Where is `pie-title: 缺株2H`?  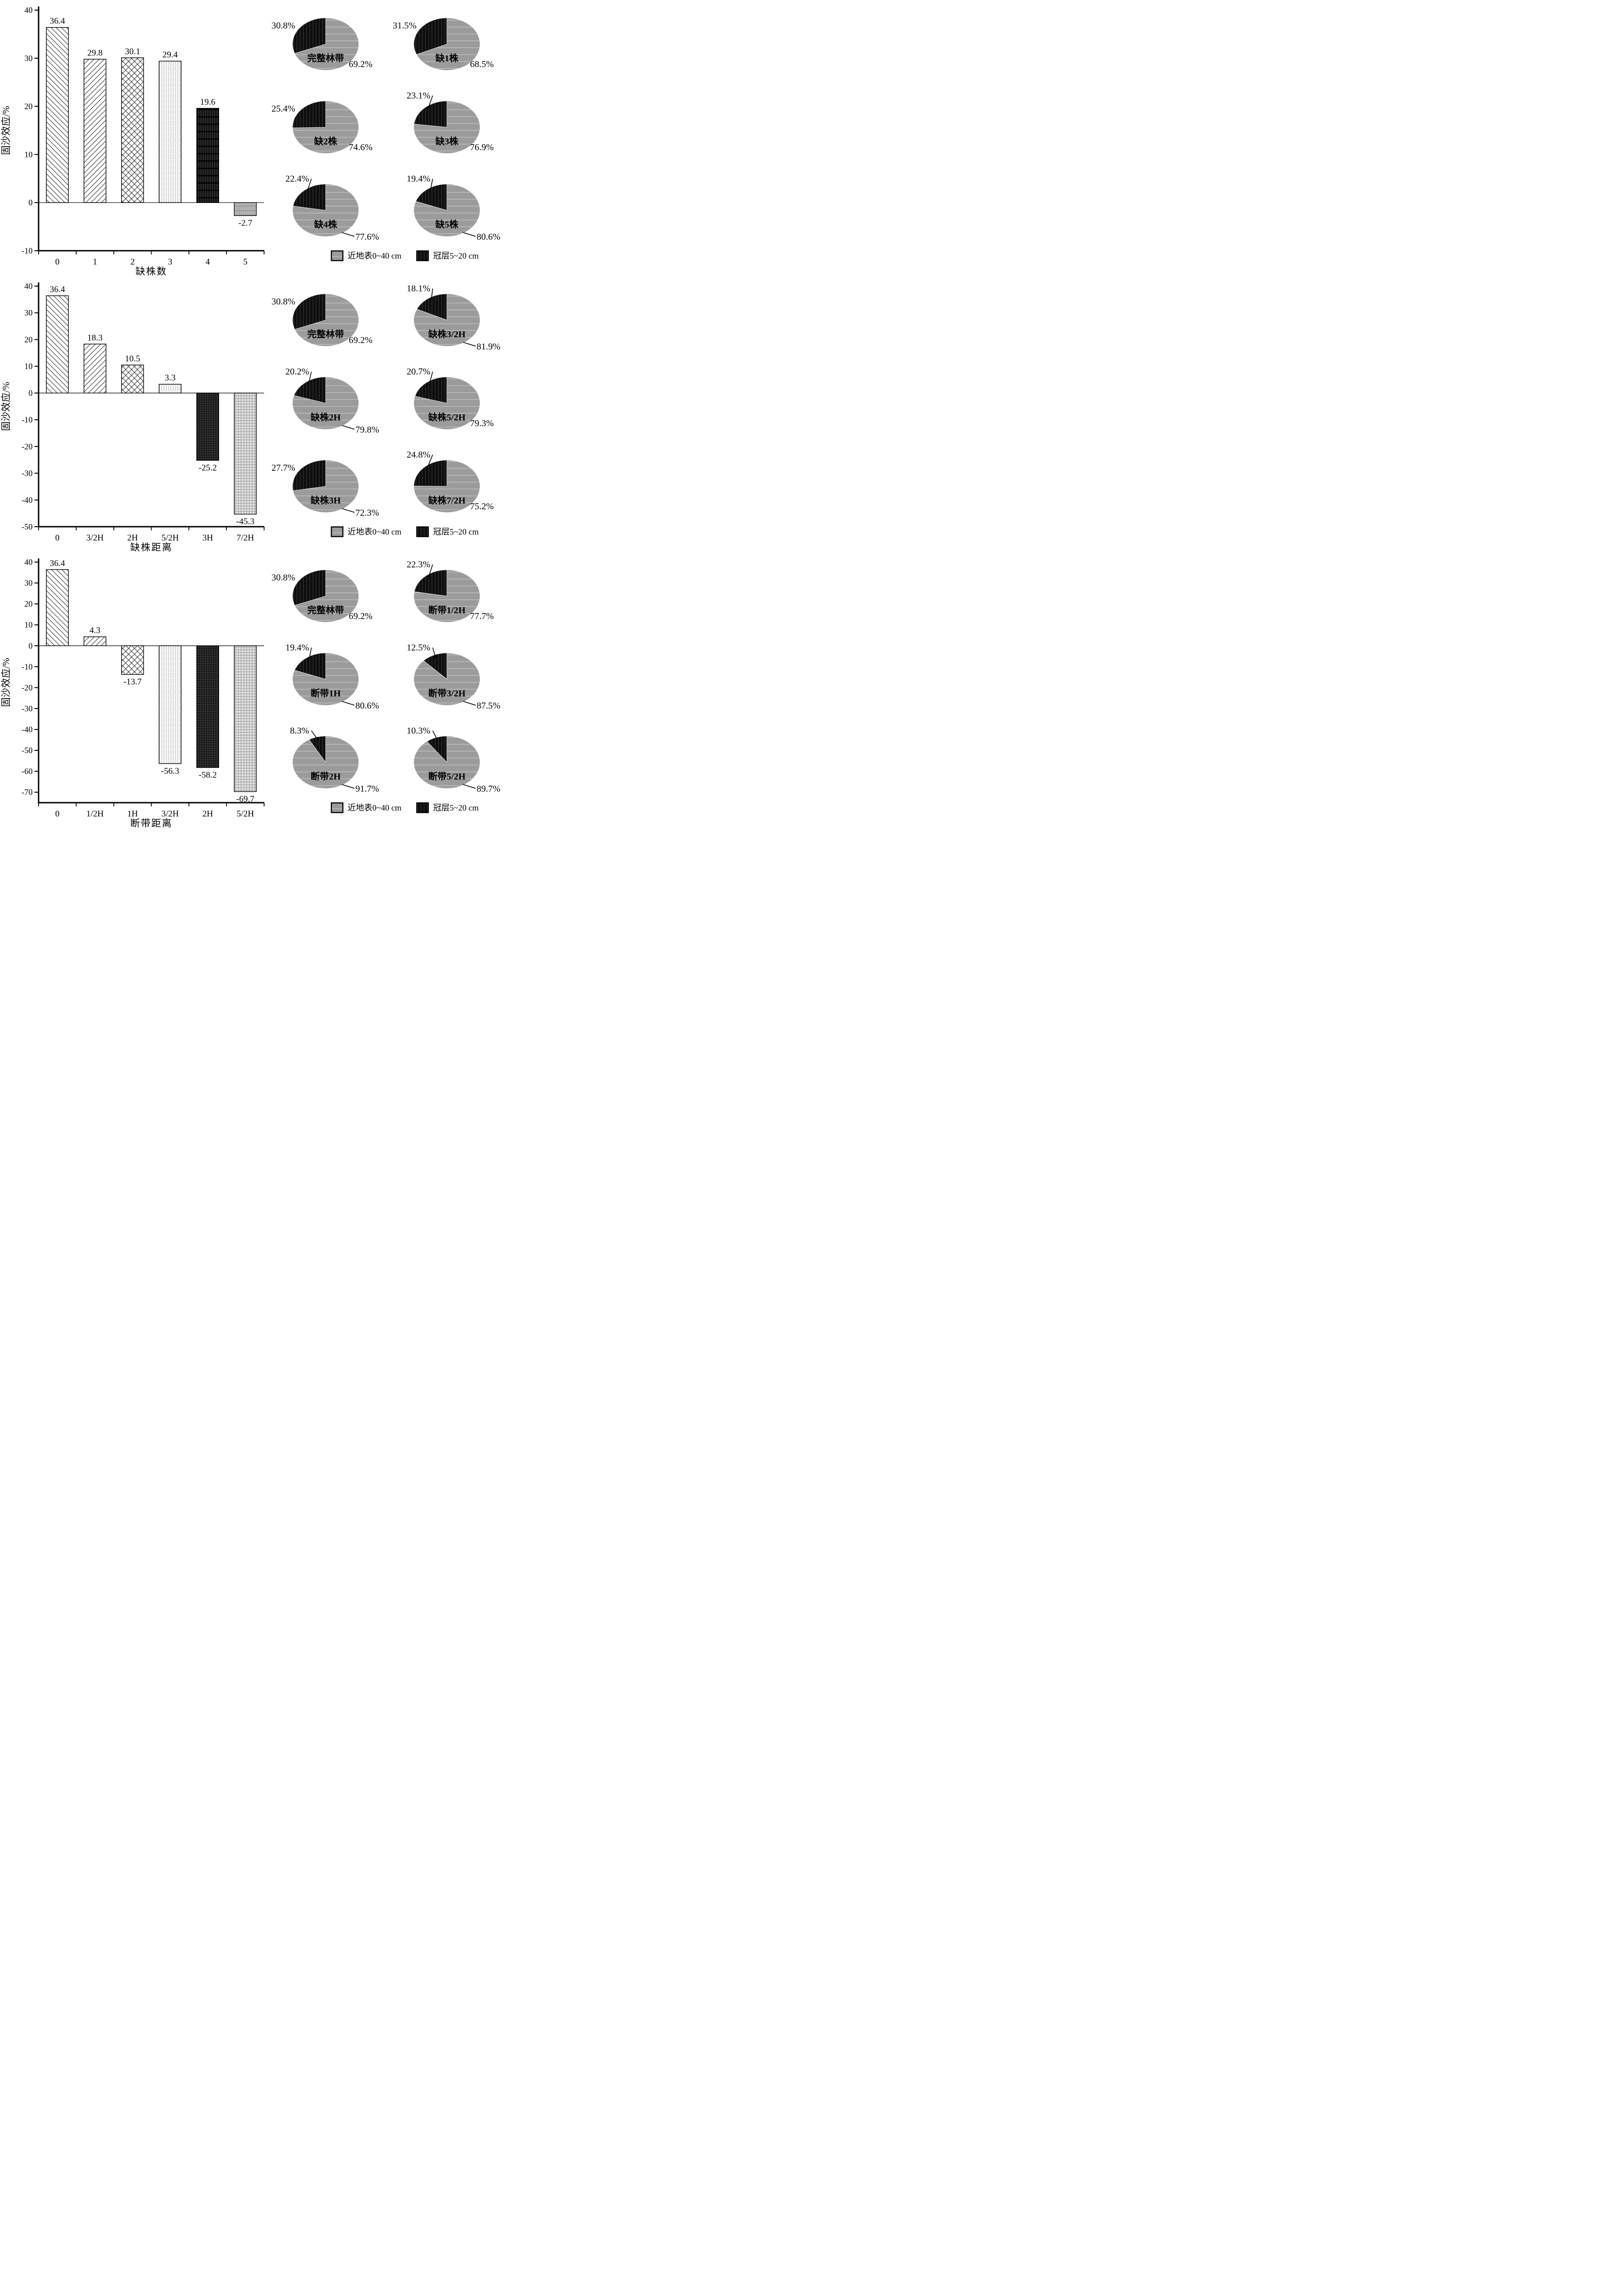 pie-title: 缺株2H is located at coordinates (325, 416).